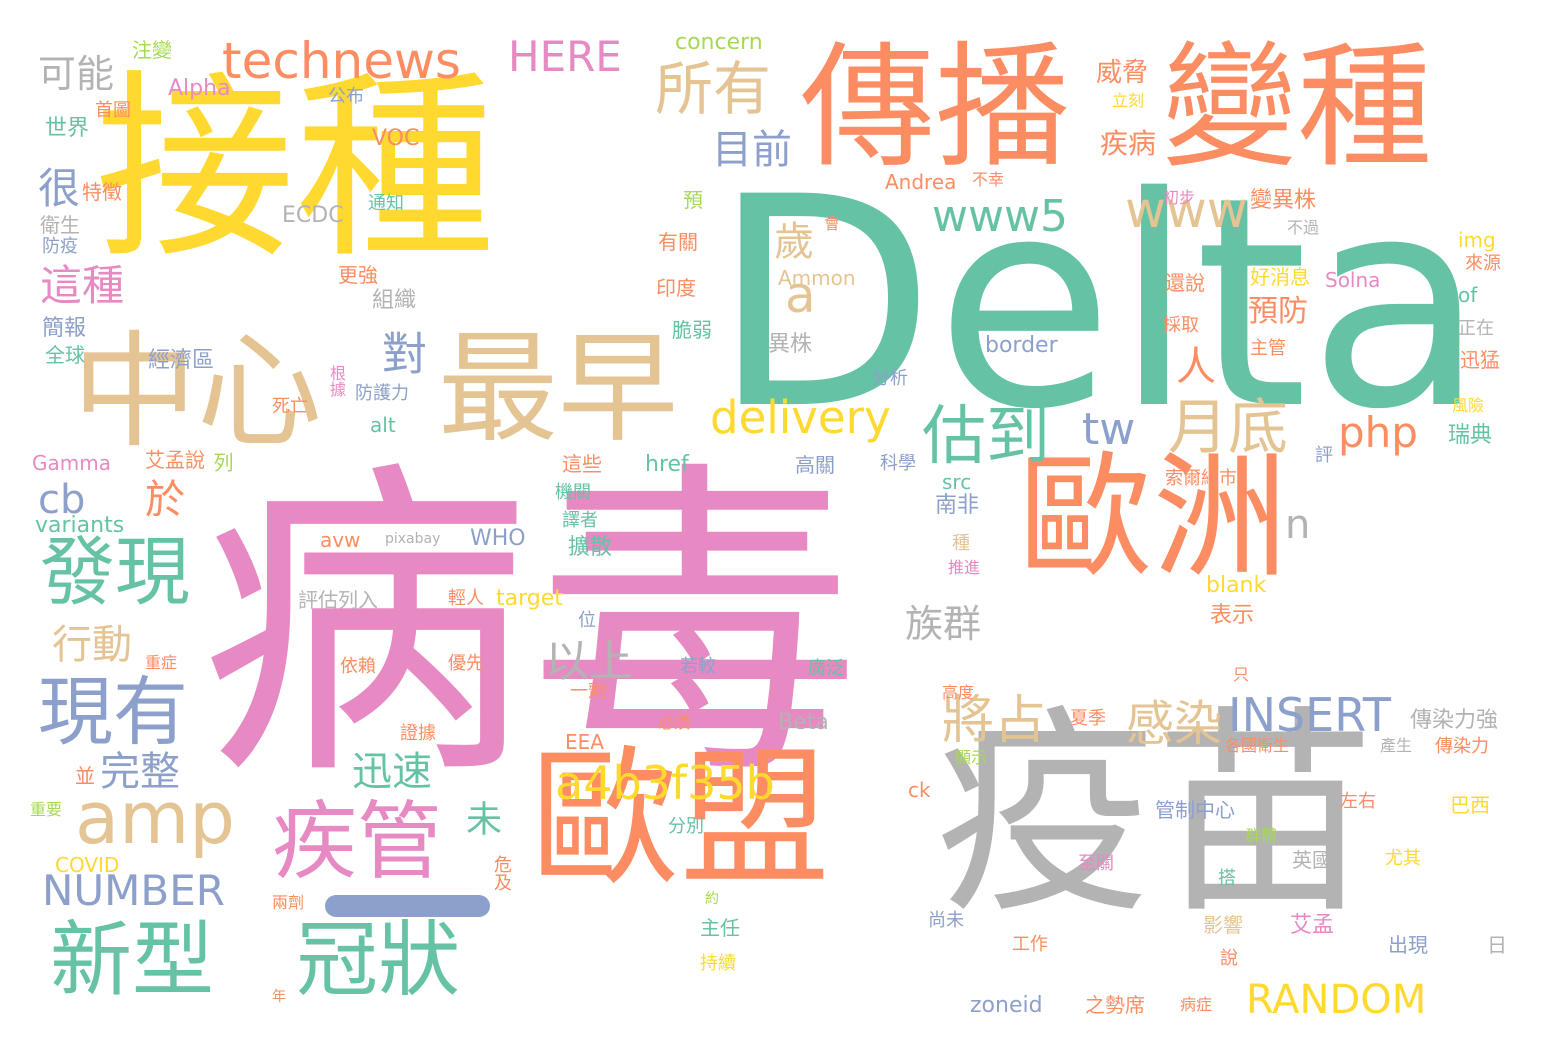 The image size is (1548, 1052). I want to click on cloud-word: 經濟區, so click(181, 360).